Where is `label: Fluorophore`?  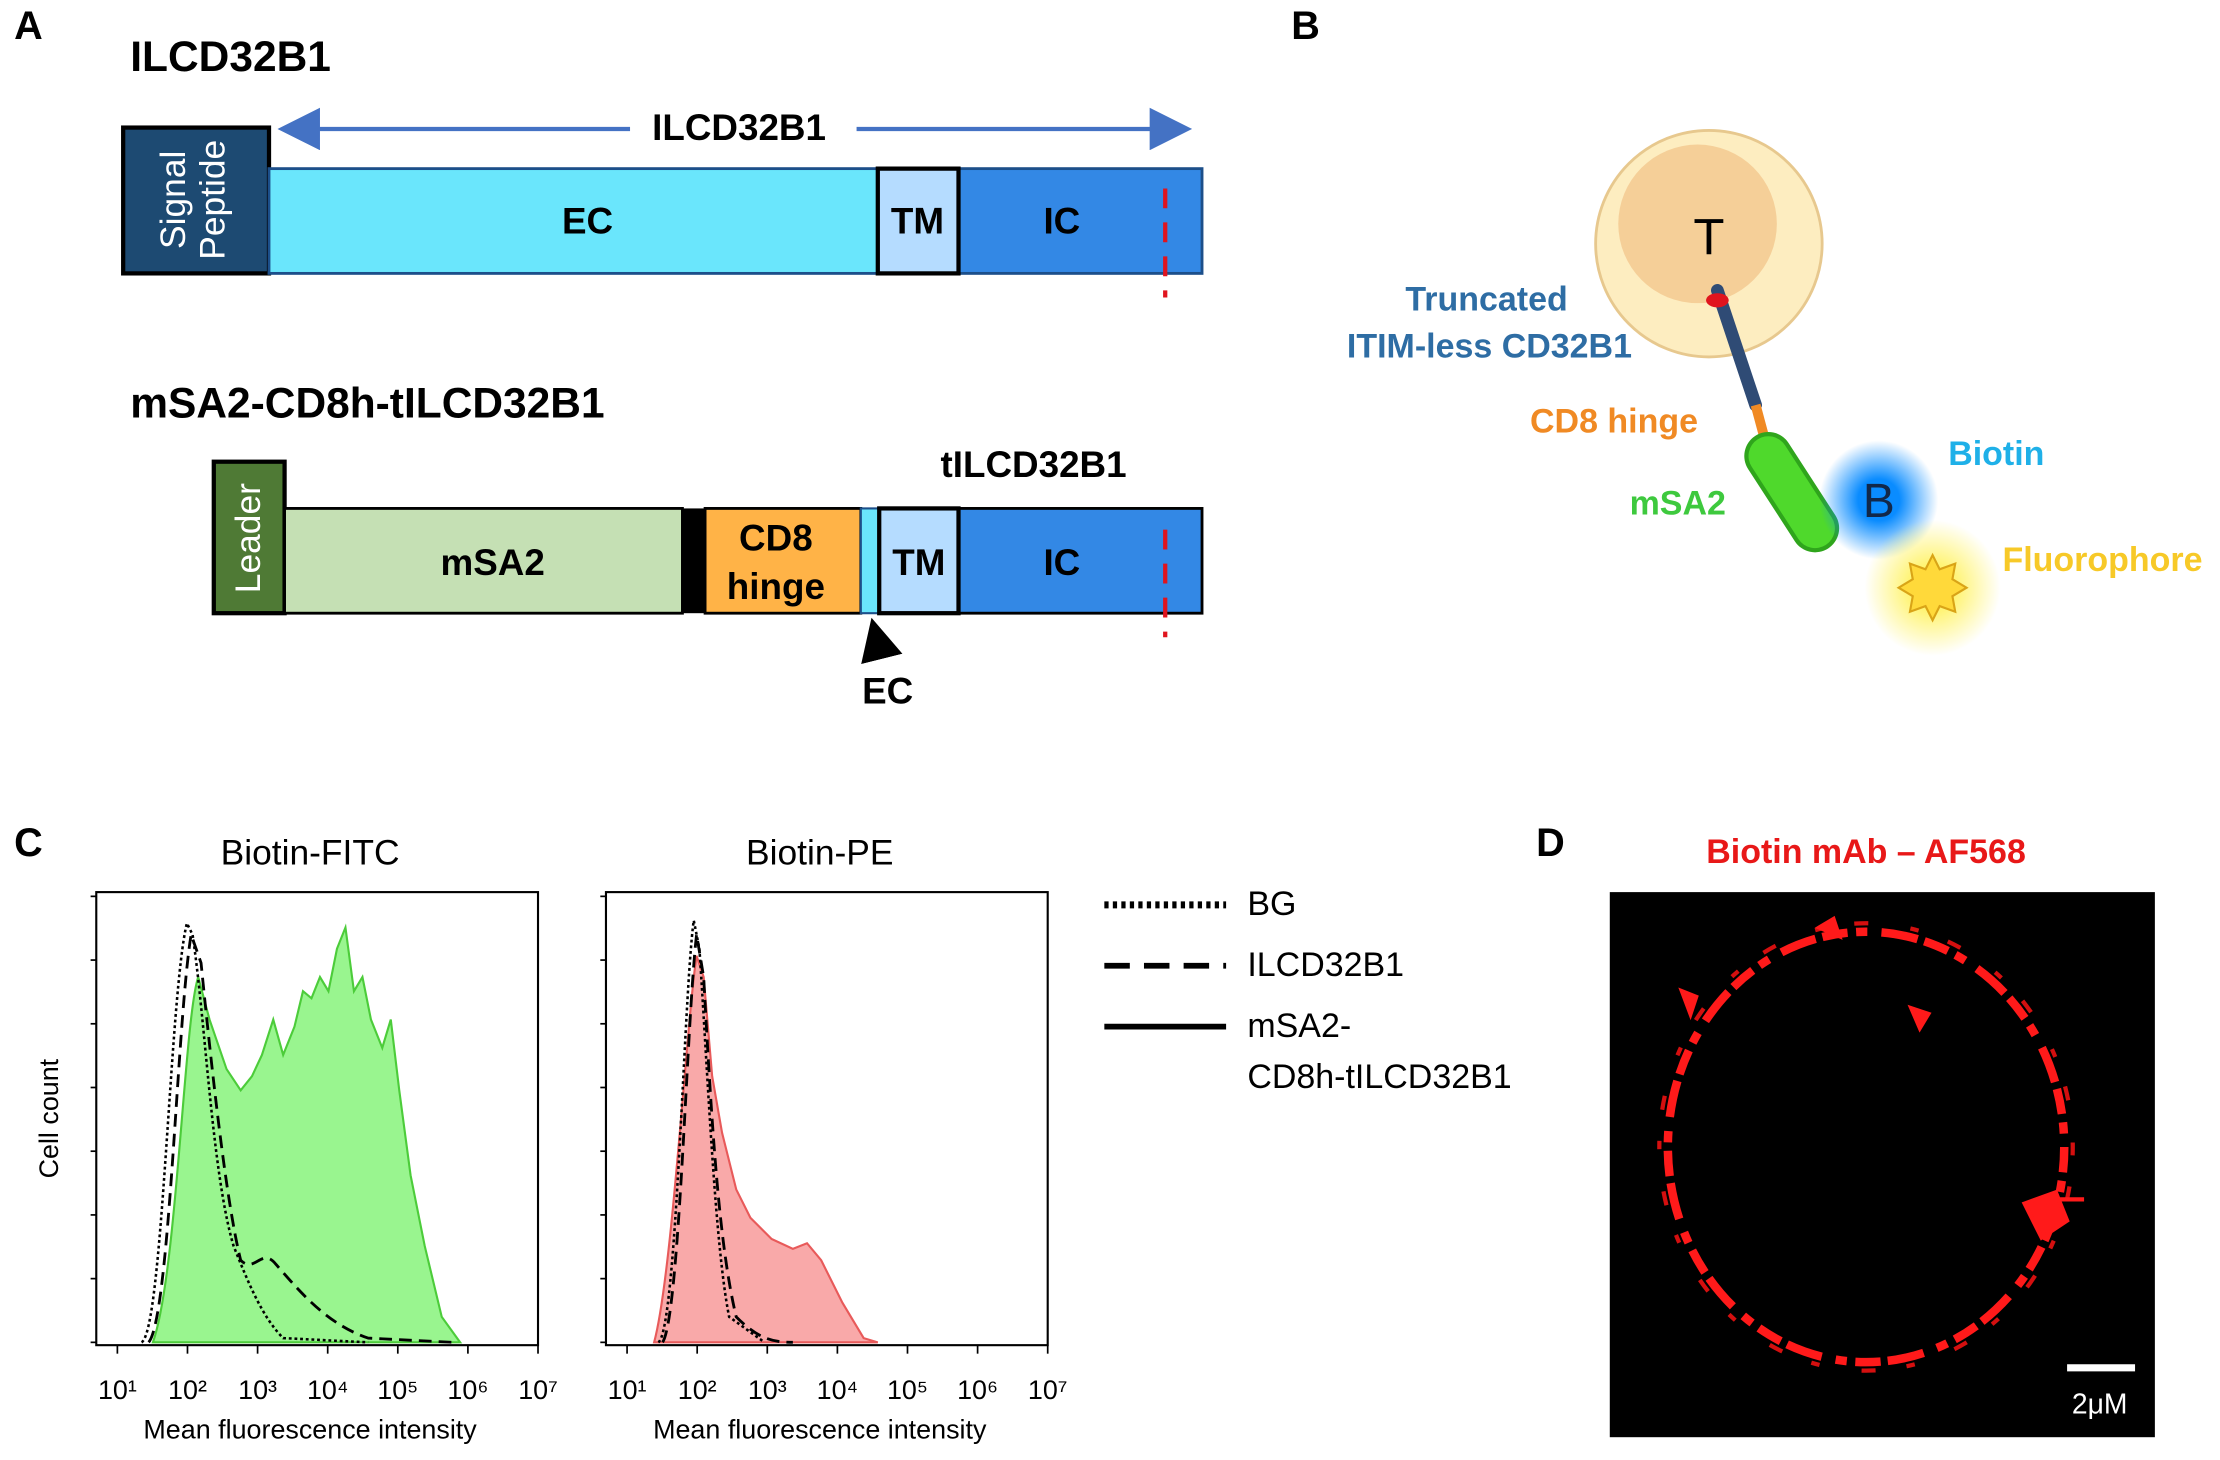 label: Fluorophore is located at coordinates (2102, 560).